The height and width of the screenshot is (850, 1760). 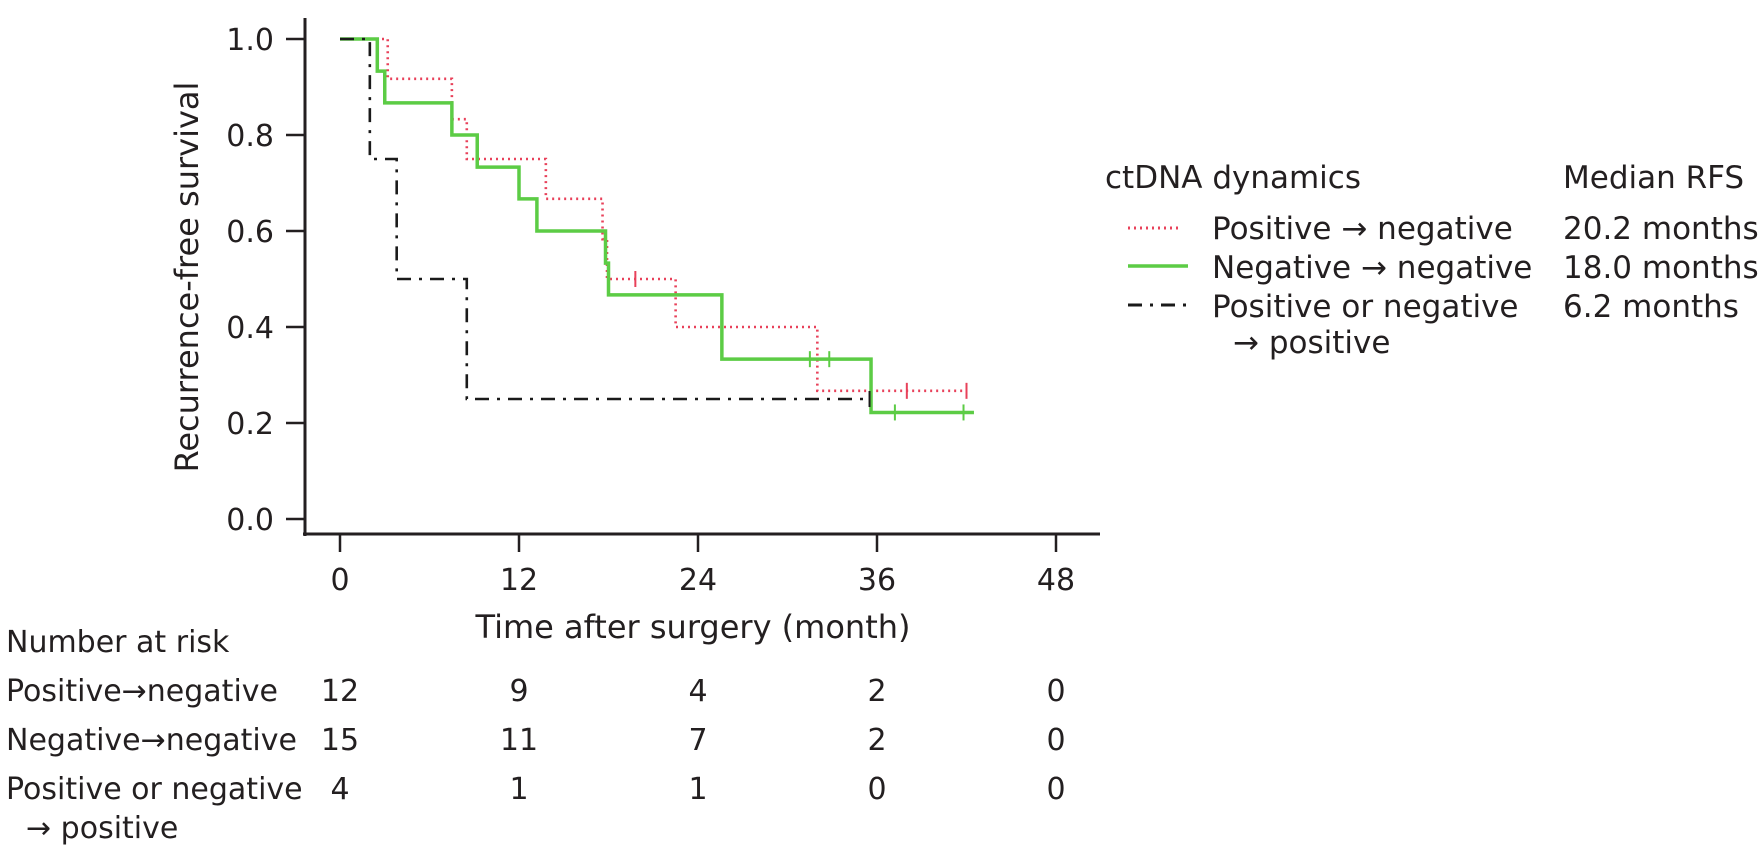 What do you see at coordinates (698, 580) in the screenshot?
I see `x-tick-label: 24` at bounding box center [698, 580].